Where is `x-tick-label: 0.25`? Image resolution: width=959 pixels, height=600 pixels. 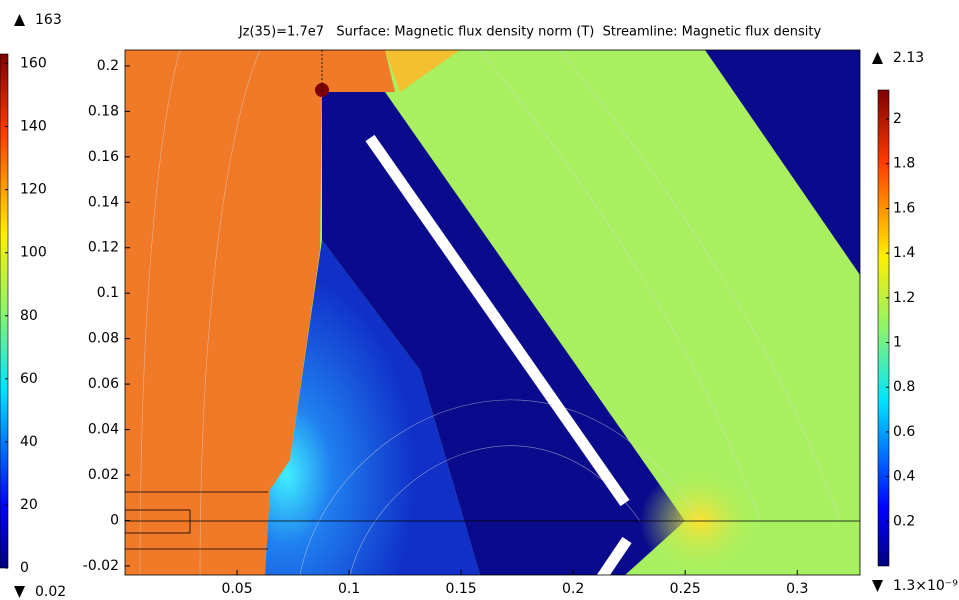 x-tick-label: 0.25 is located at coordinates (685, 589).